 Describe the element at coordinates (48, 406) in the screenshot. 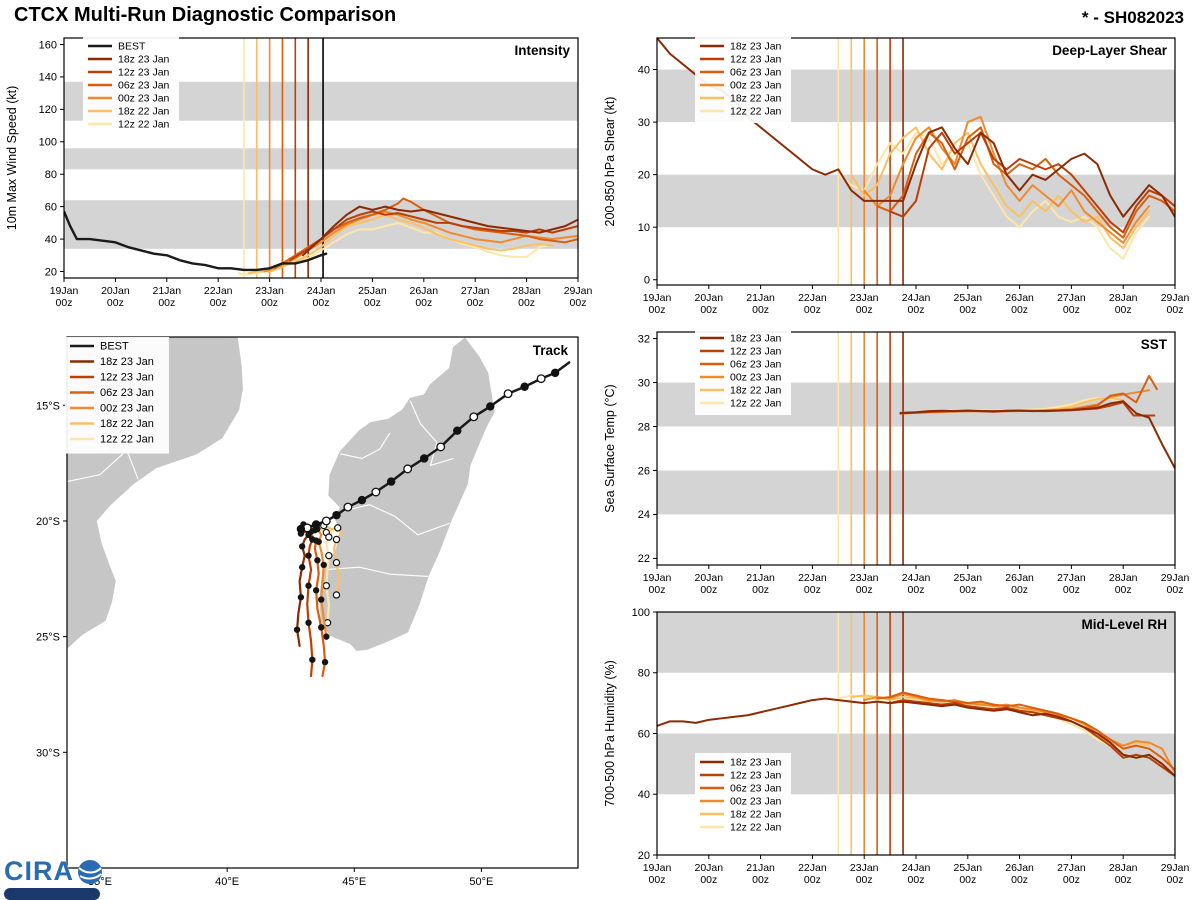

I see `svg-text: 15°S` at that location.